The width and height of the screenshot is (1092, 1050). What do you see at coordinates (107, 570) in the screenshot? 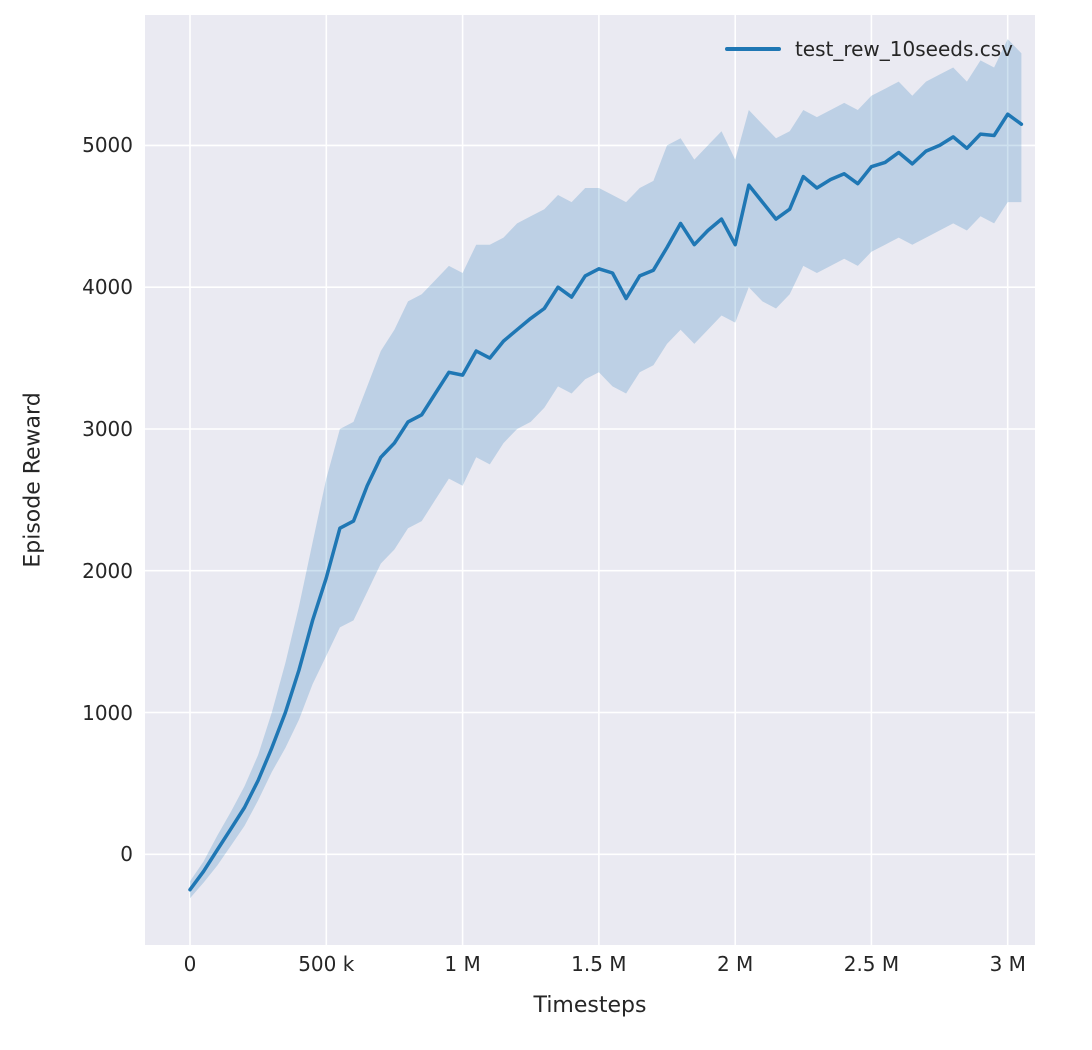
I see `y-tick-label: 2000` at bounding box center [107, 570].